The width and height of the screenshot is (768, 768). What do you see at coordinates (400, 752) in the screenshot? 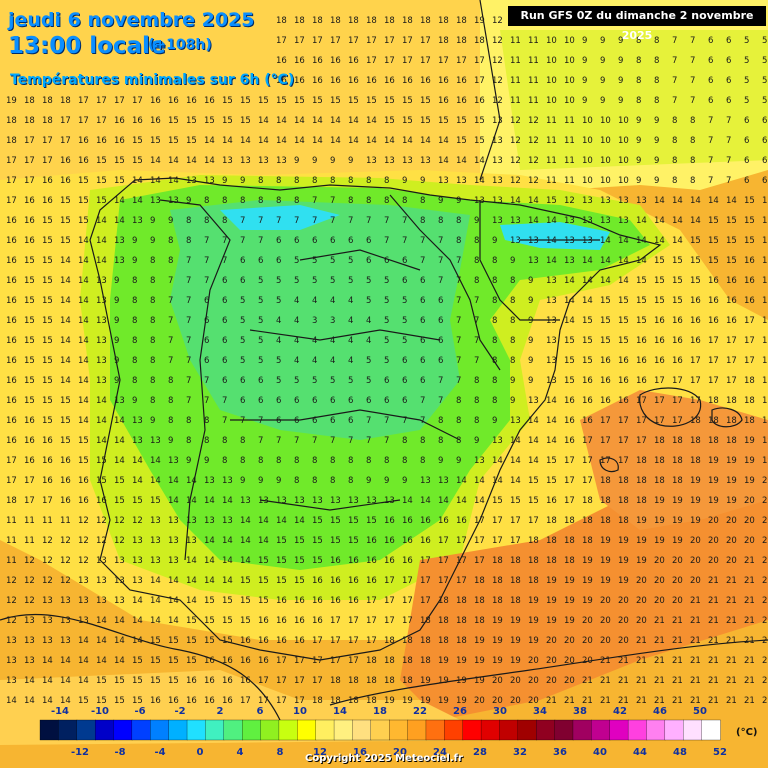
I see `legend-label-bottom: 20` at bounding box center [400, 752].